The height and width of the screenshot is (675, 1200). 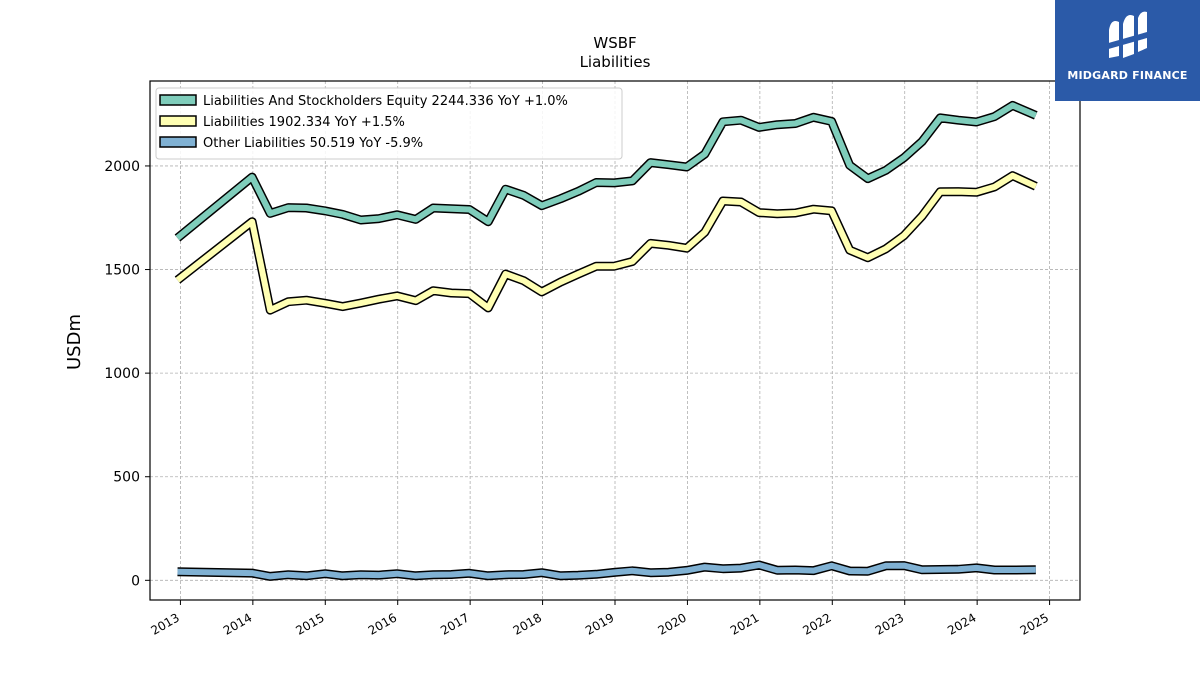 I want to click on x-tick-label: 2024, so click(x=961, y=623).